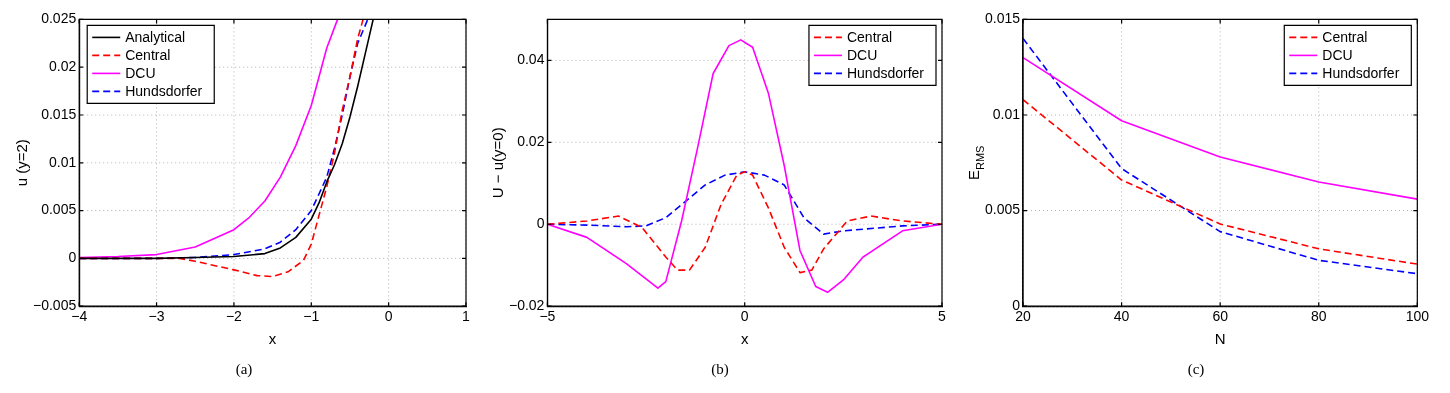 This screenshot has height=393, width=1450. What do you see at coordinates (942, 316) in the screenshot?
I see `x-tick-label: 5` at bounding box center [942, 316].